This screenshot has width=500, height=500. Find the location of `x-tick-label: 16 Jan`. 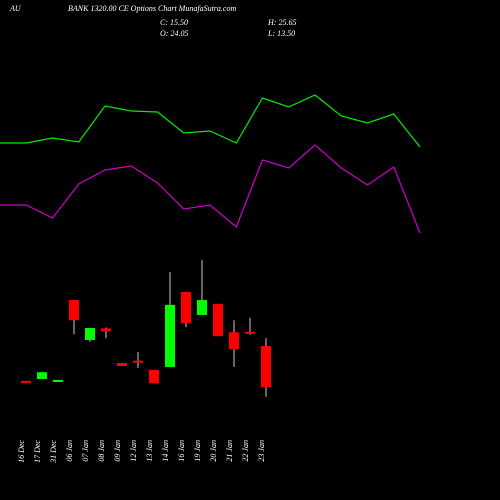

x-tick-label: 16 Jan is located at coordinates (181, 451).